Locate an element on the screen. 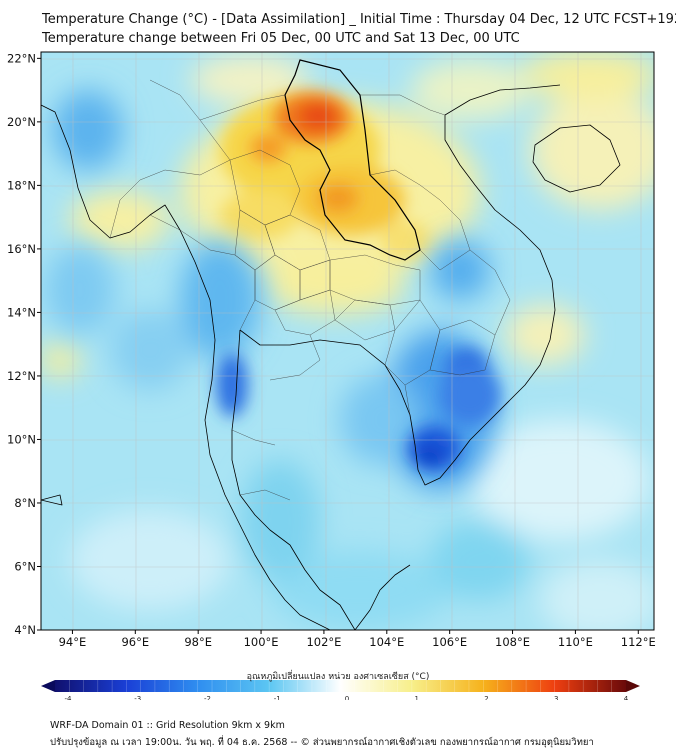 Image resolution: width=676 pixels, height=756 pixels. lon-label: 96°E is located at coordinates (135, 642).